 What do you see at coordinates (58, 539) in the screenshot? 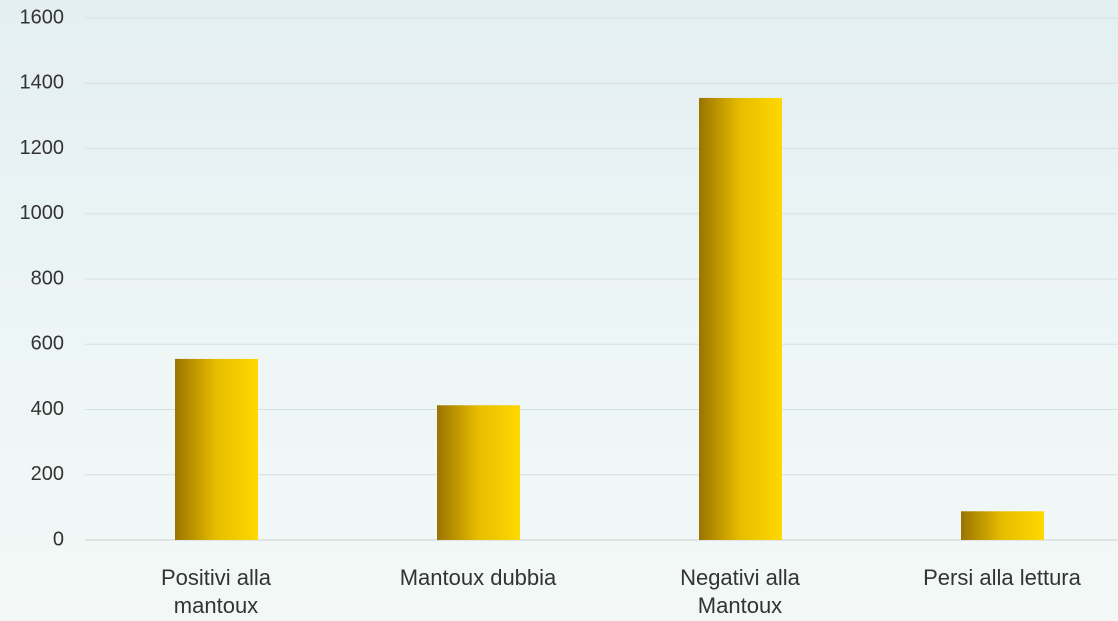
I see `y-tick-label: 0` at bounding box center [58, 539].